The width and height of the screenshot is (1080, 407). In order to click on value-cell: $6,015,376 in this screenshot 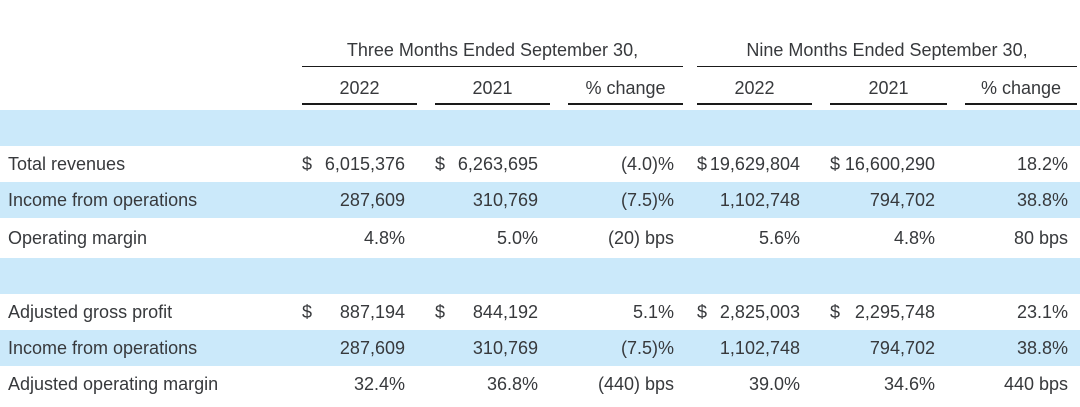, I will do `click(359, 164)`.